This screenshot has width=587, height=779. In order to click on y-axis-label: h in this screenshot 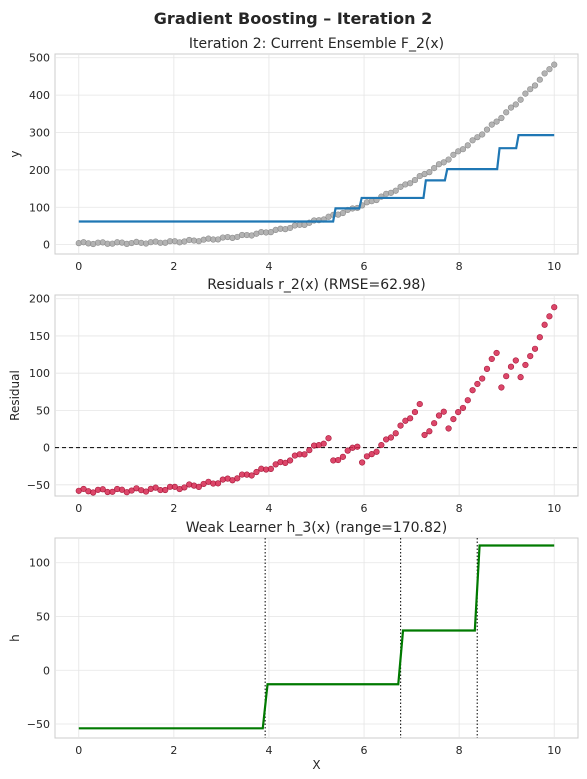, I will do `click(15, 638)`.